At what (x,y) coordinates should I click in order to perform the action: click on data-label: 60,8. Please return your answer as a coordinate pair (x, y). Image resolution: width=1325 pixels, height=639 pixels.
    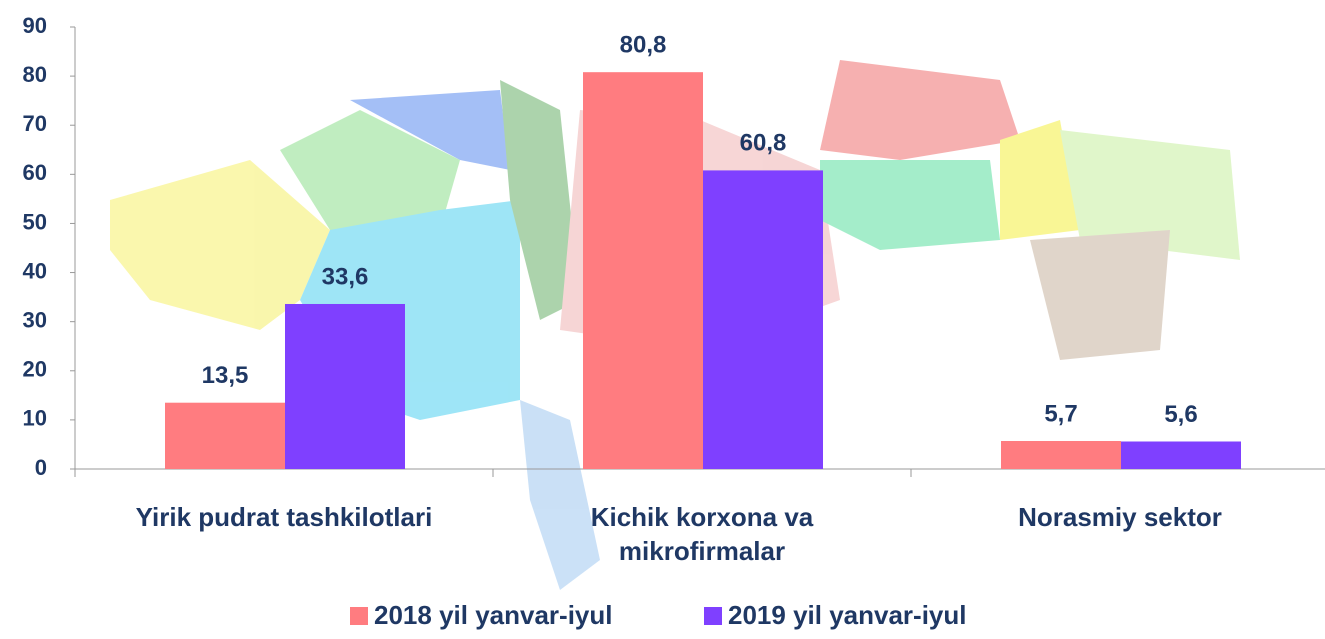
    Looking at the image, I should click on (763, 143).